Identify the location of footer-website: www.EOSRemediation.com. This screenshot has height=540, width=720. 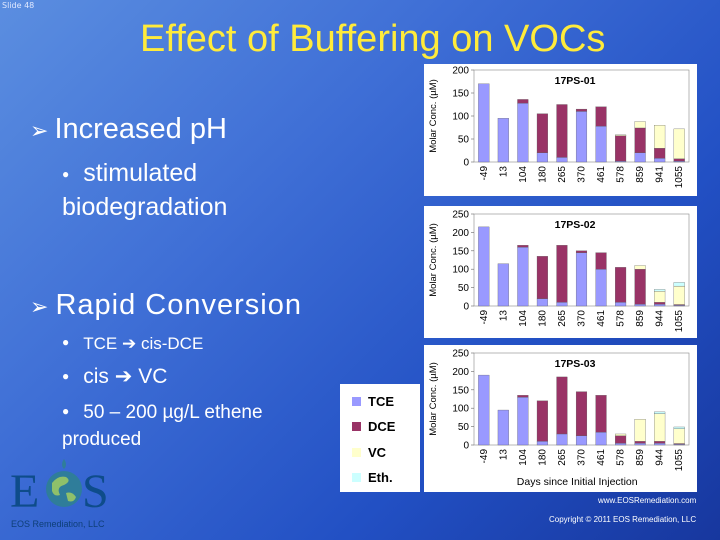
(647, 500).